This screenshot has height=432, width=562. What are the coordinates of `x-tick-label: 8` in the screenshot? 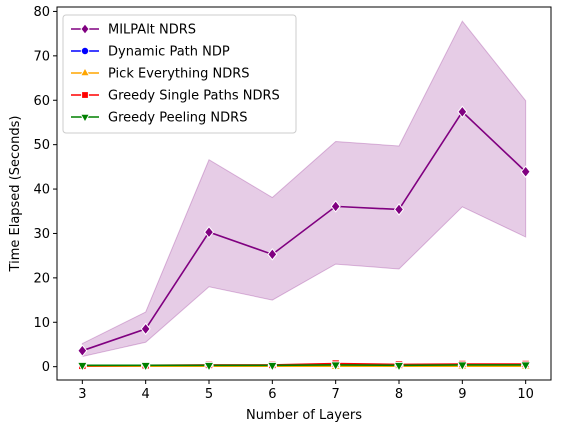 It's located at (399, 394).